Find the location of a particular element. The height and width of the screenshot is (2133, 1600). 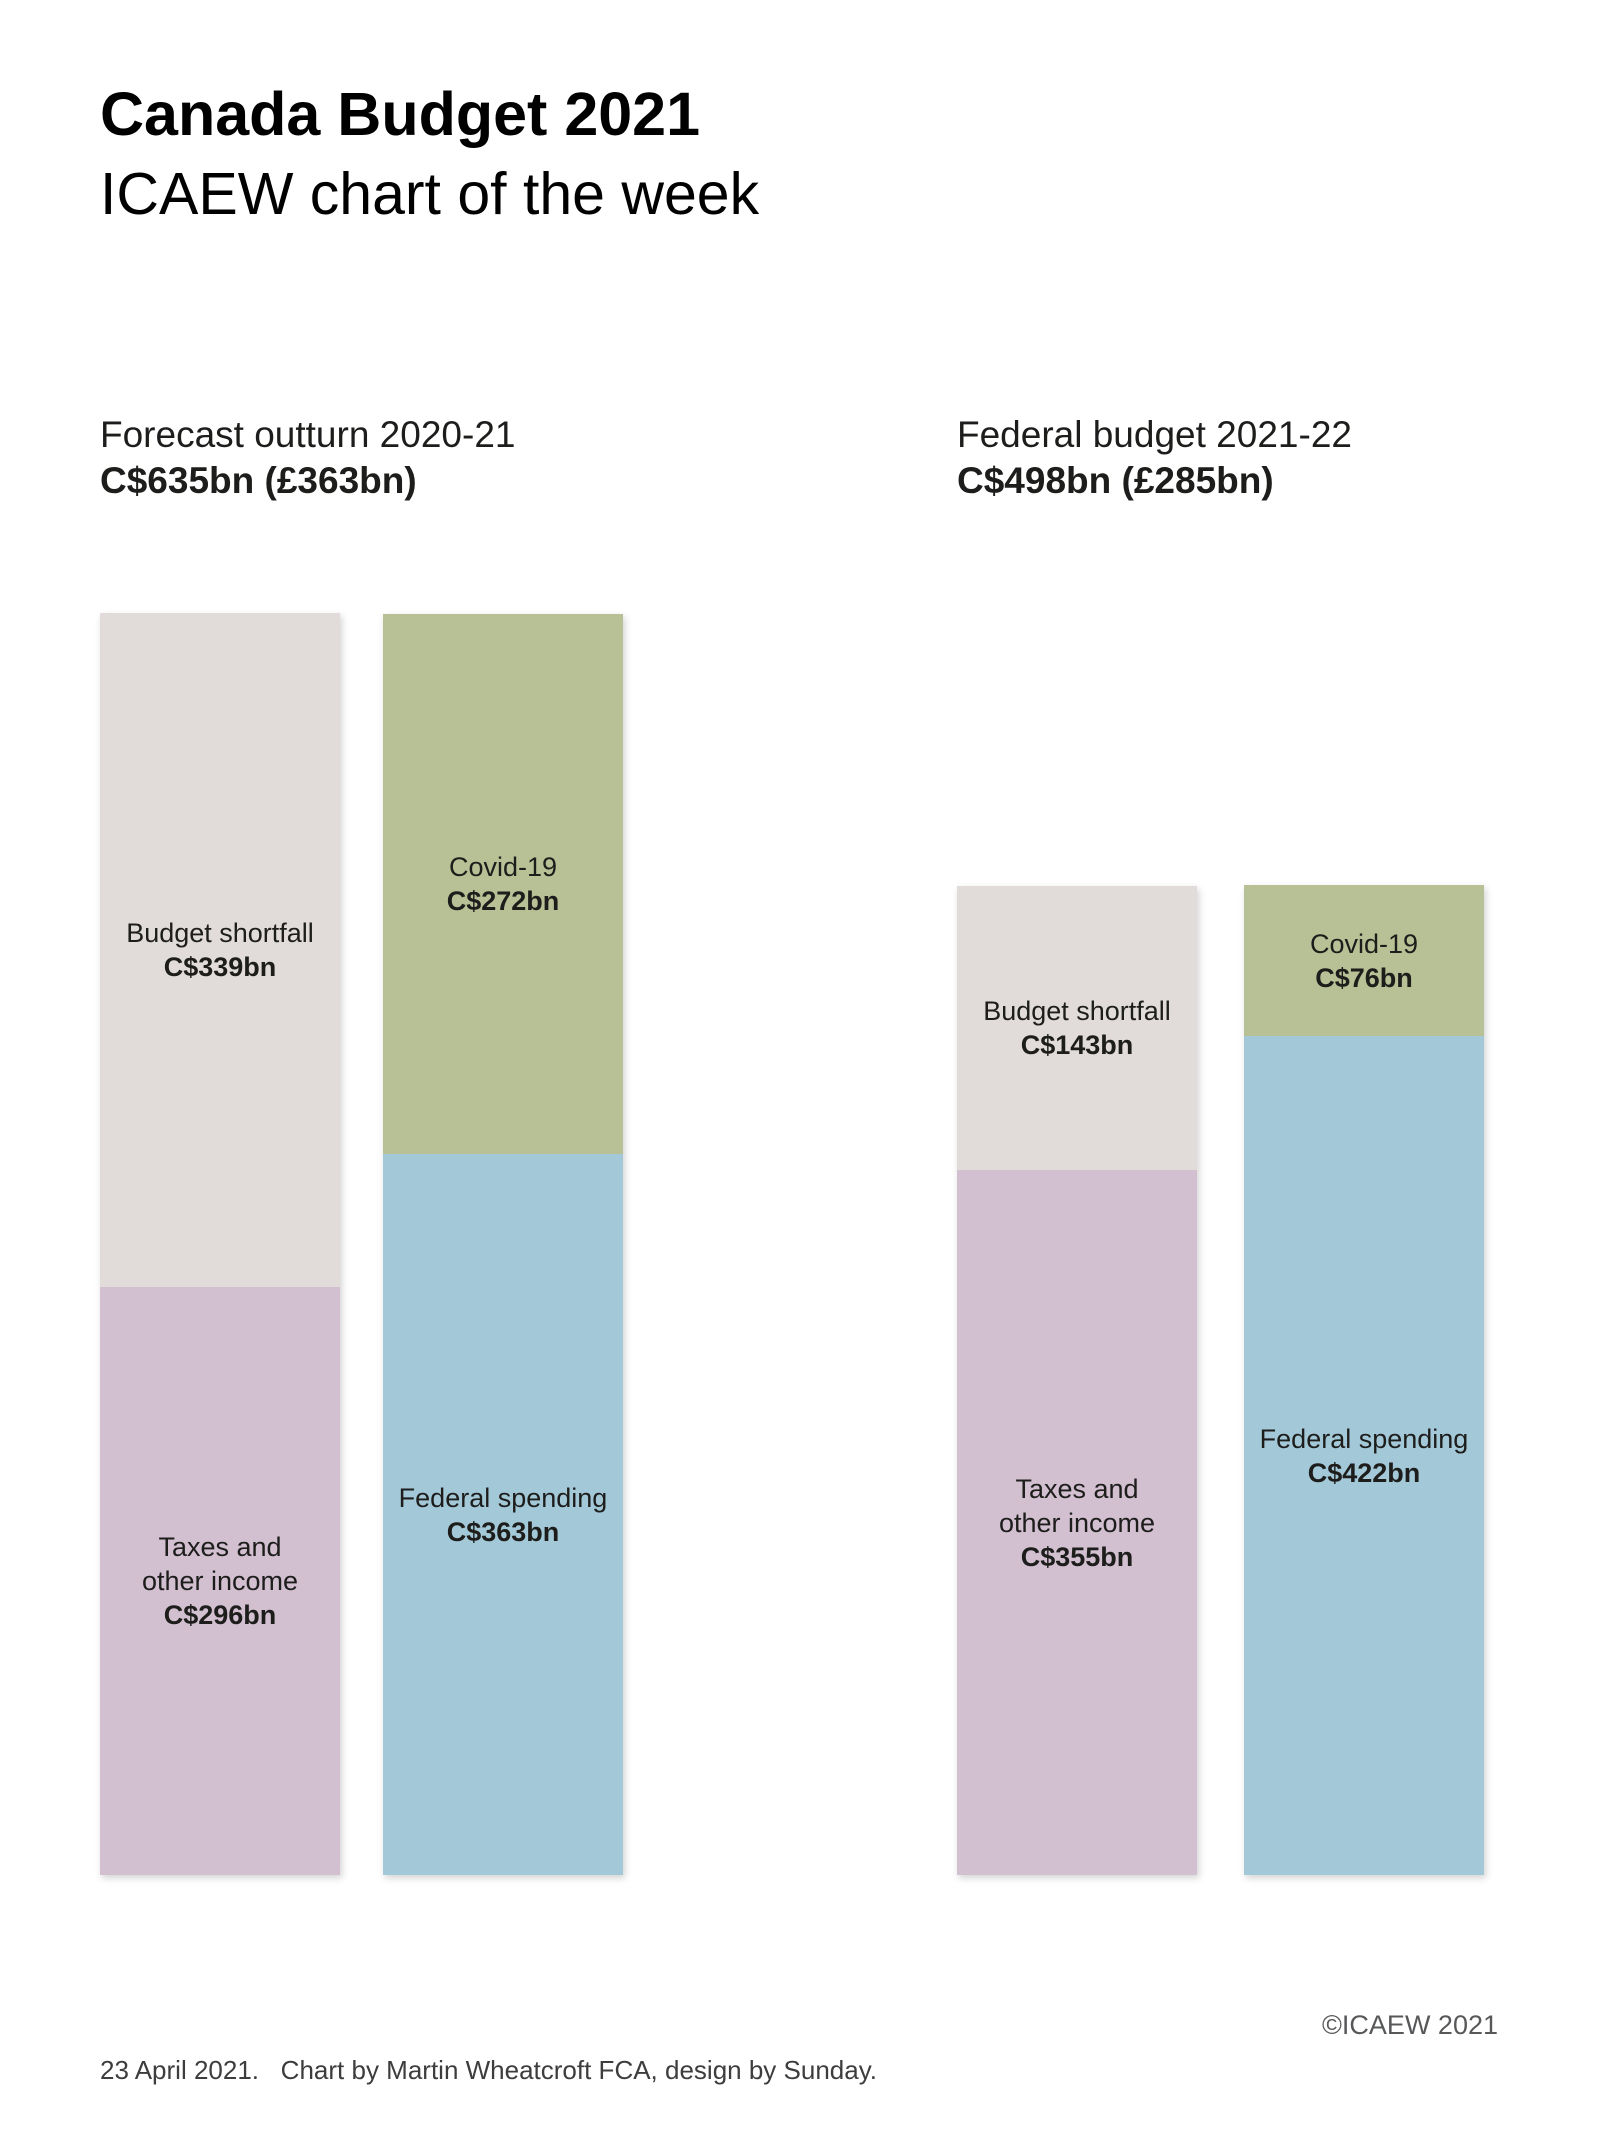

chart-heading-right: Federal budget 2021-22 C$498bn (£285bn) is located at coordinates (1154, 458).